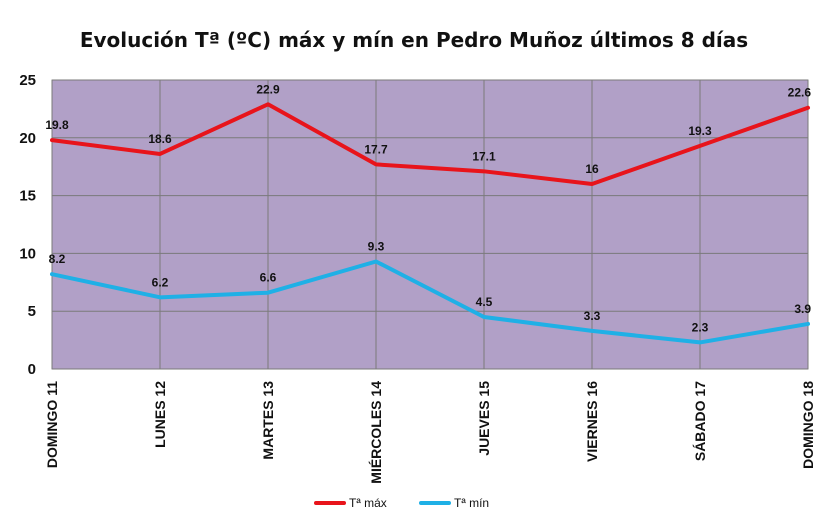  What do you see at coordinates (57, 259) in the screenshot?
I see `data-label: 8.2` at bounding box center [57, 259].